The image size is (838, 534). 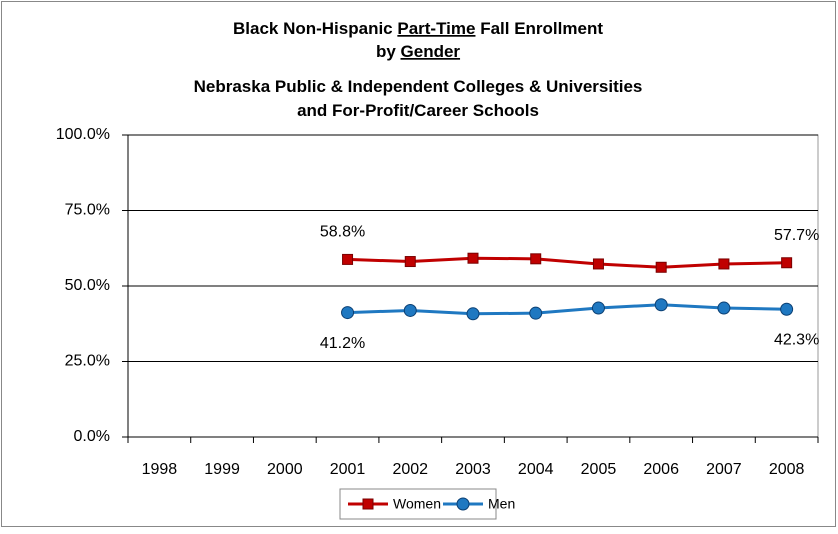 I want to click on legend-label: Women, so click(x=417, y=504).